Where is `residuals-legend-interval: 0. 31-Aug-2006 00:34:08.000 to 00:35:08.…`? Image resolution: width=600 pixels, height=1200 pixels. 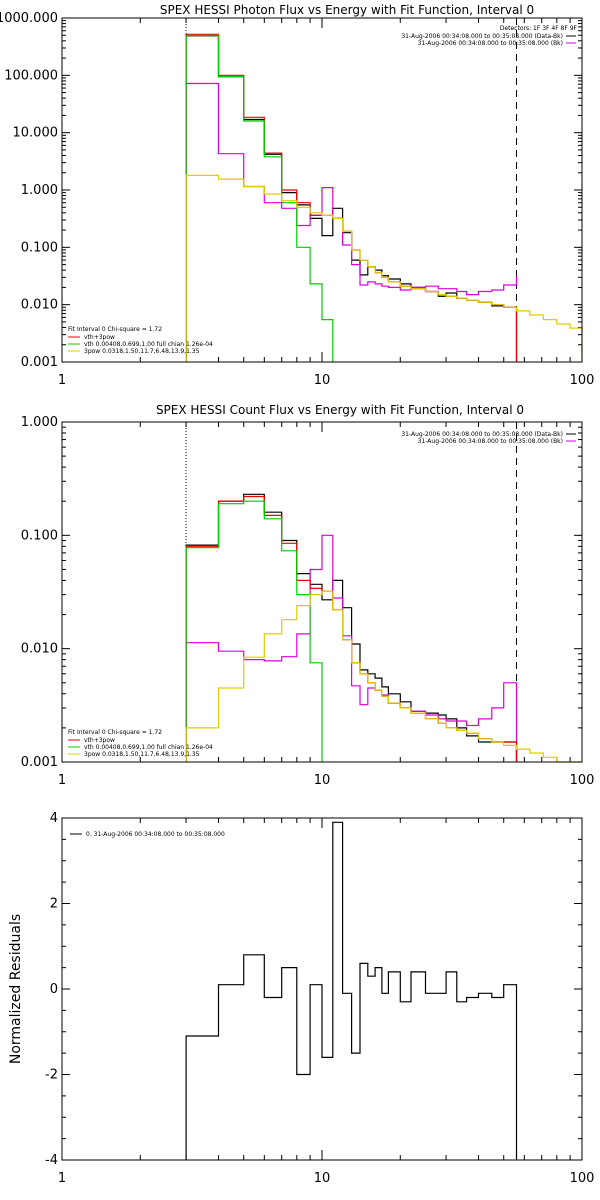 residuals-legend-interval: 0. 31-Aug-2006 00:34:08.000 to 00:35:08.… is located at coordinates (155, 834).